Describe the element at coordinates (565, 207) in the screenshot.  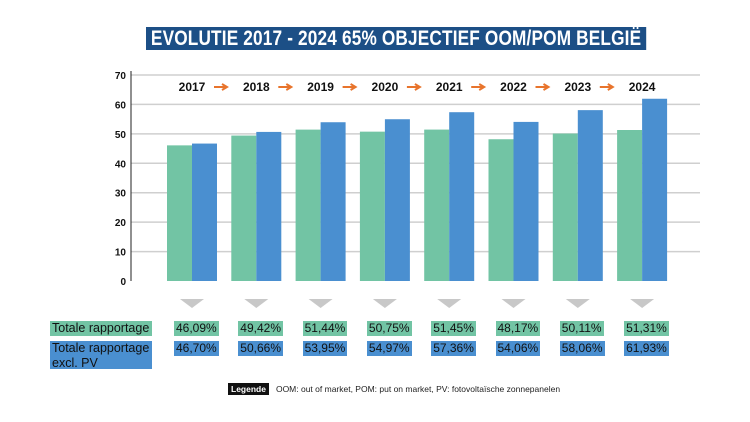
I see `bar-totale-2023` at that location.